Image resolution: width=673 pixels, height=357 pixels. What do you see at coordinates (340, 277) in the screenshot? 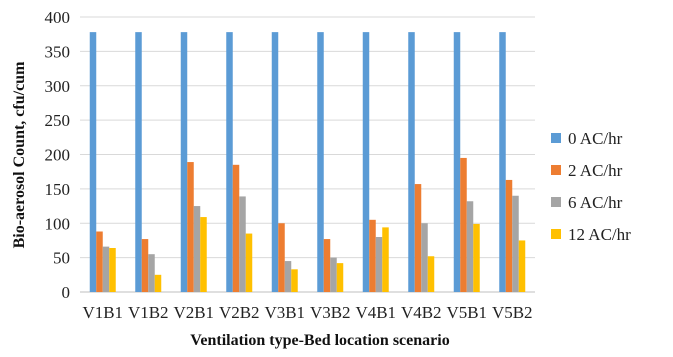
I see `bar-12-ac-hr-v3b2` at bounding box center [340, 277].